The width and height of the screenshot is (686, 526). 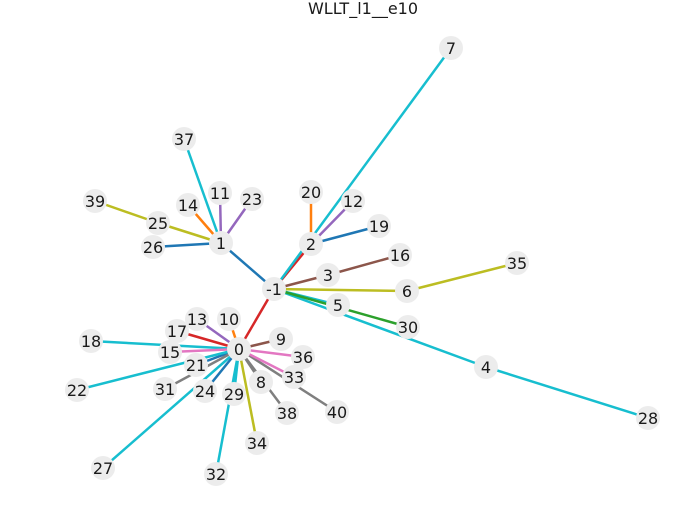 I want to click on node-4: 4, so click(x=486, y=367).